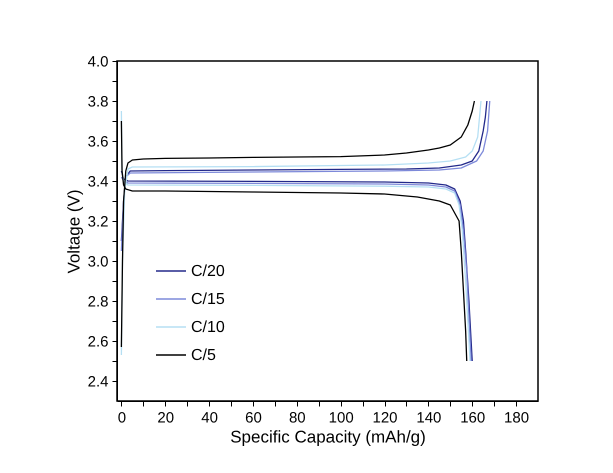 The image size is (613, 473). Describe the element at coordinates (209, 418) in the screenshot. I see `x-tick-label: 40` at that location.